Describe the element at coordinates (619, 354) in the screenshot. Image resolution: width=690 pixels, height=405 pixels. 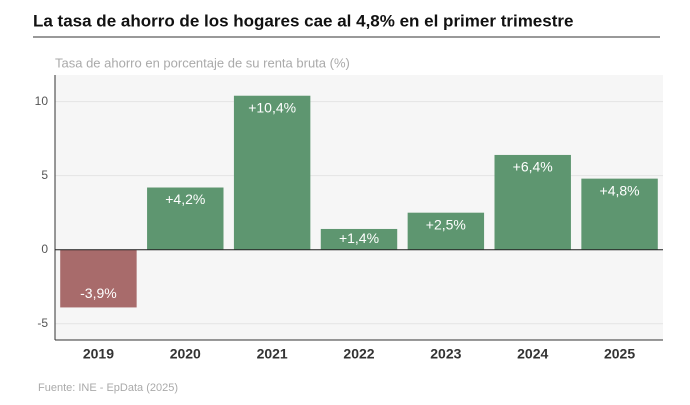
I see `x-tick-label: 2025` at that location.